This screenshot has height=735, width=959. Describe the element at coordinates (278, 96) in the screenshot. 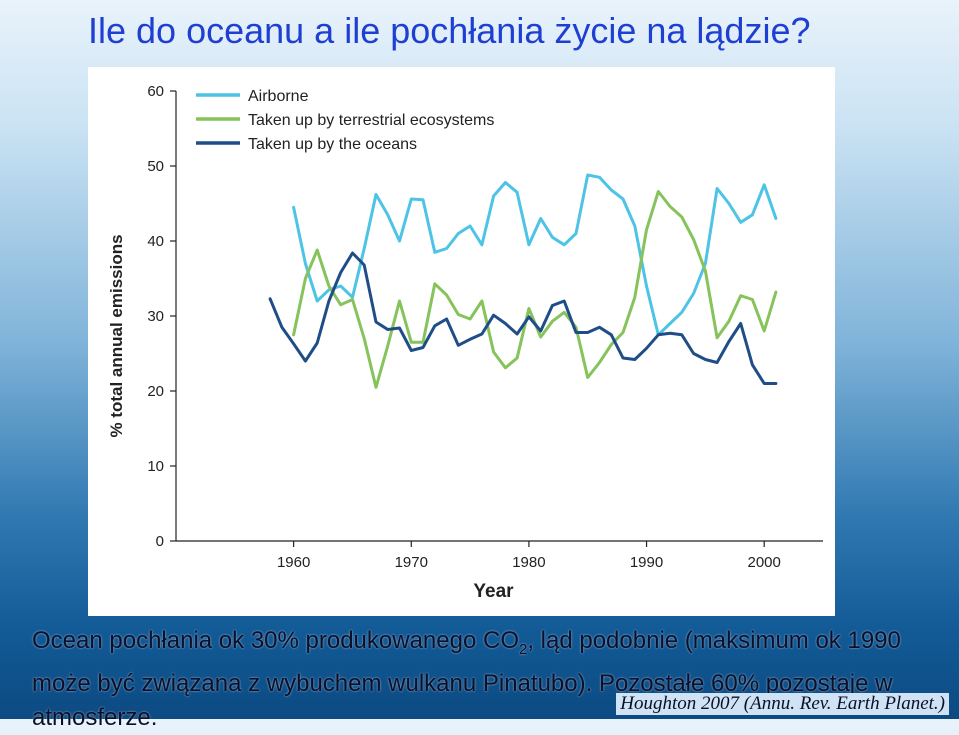

I see `legend-label-1: Airborne` at that location.